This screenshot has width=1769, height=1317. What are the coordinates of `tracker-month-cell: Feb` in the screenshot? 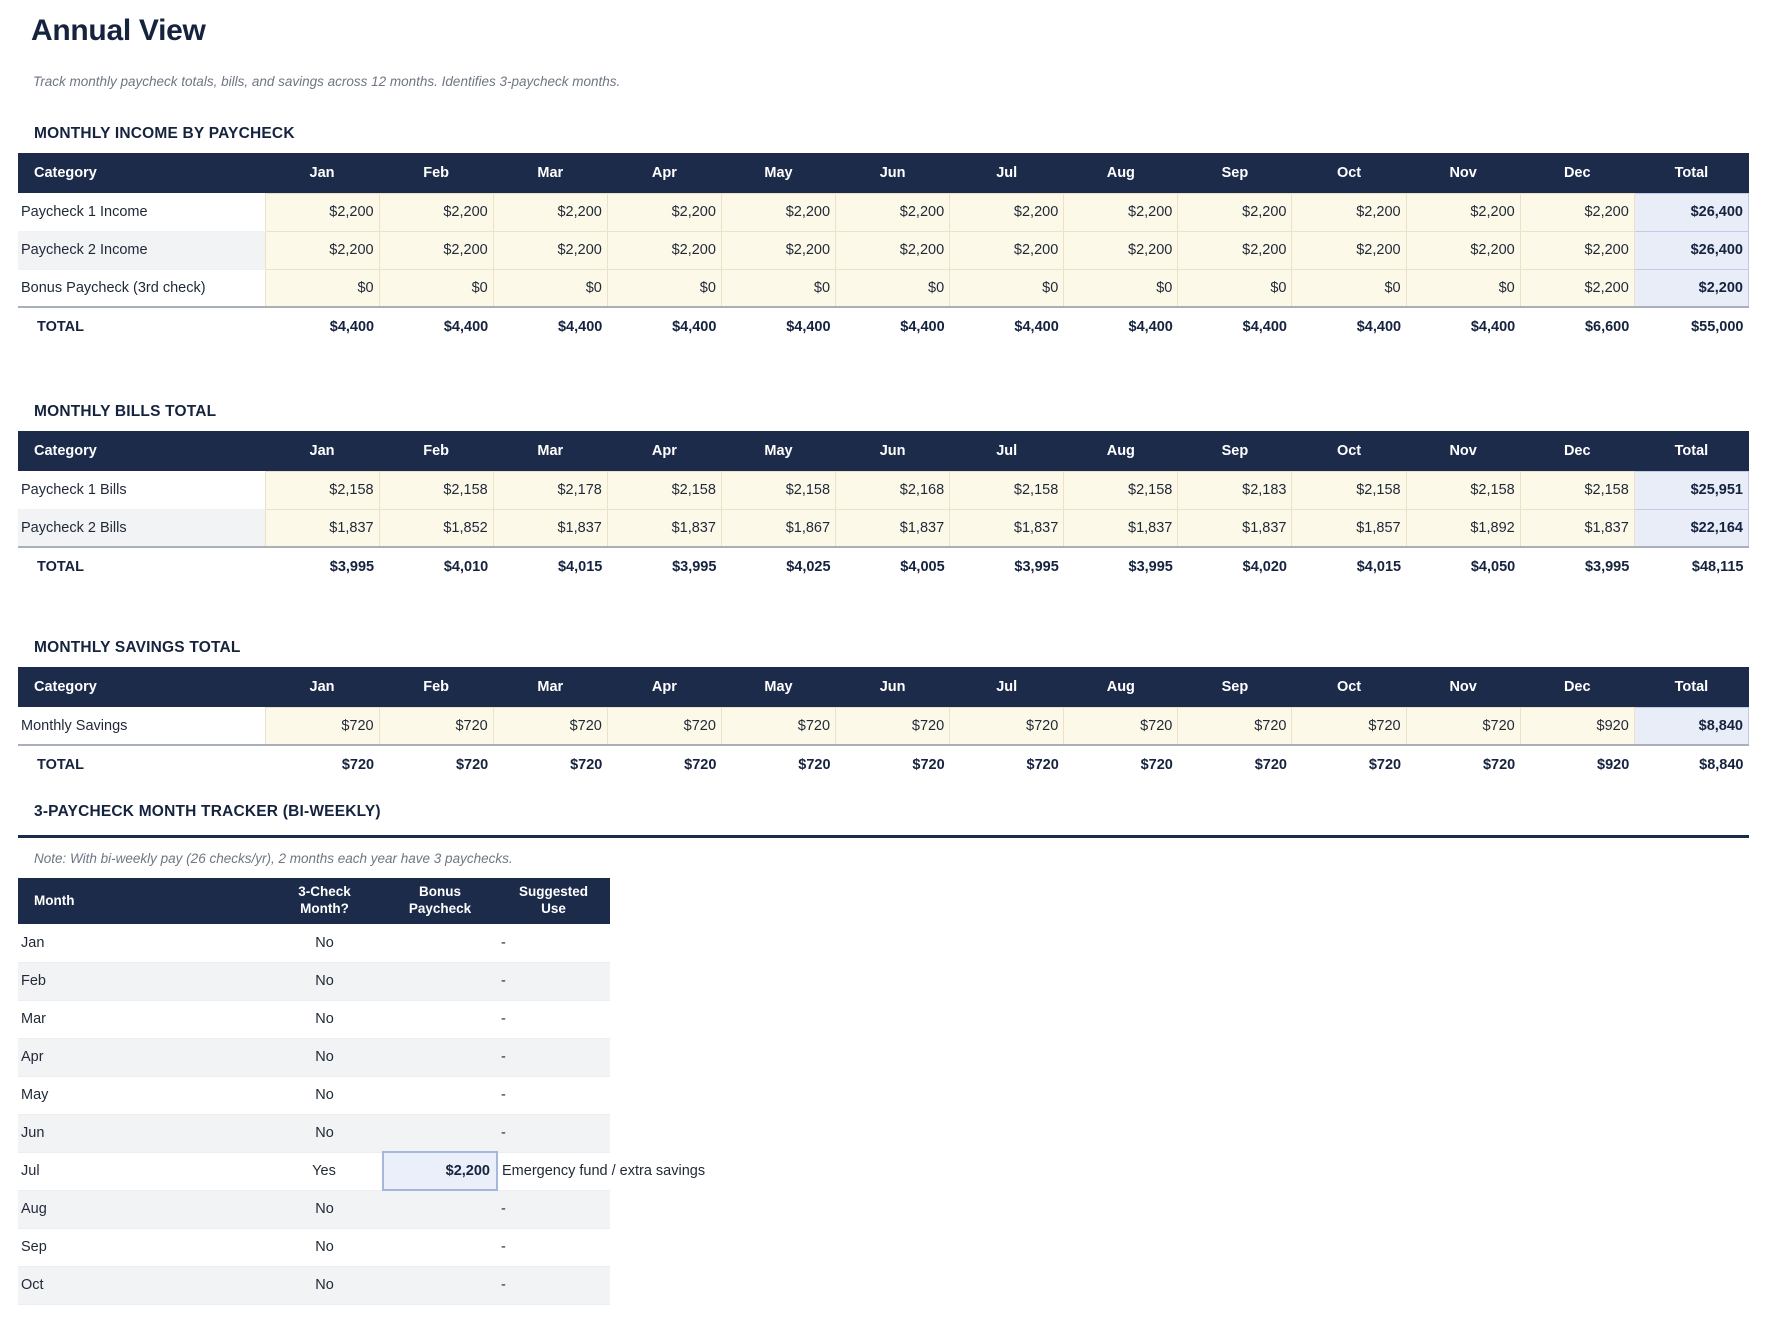 It's located at (142, 981).